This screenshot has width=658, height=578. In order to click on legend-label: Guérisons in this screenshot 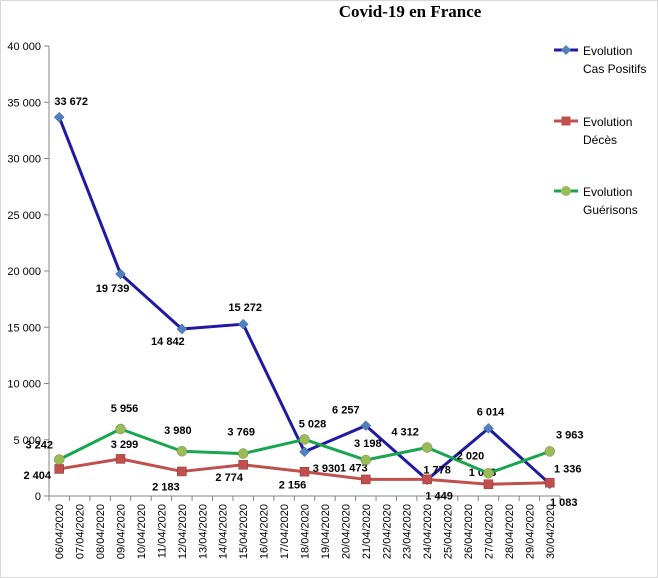, I will do `click(610, 210)`.